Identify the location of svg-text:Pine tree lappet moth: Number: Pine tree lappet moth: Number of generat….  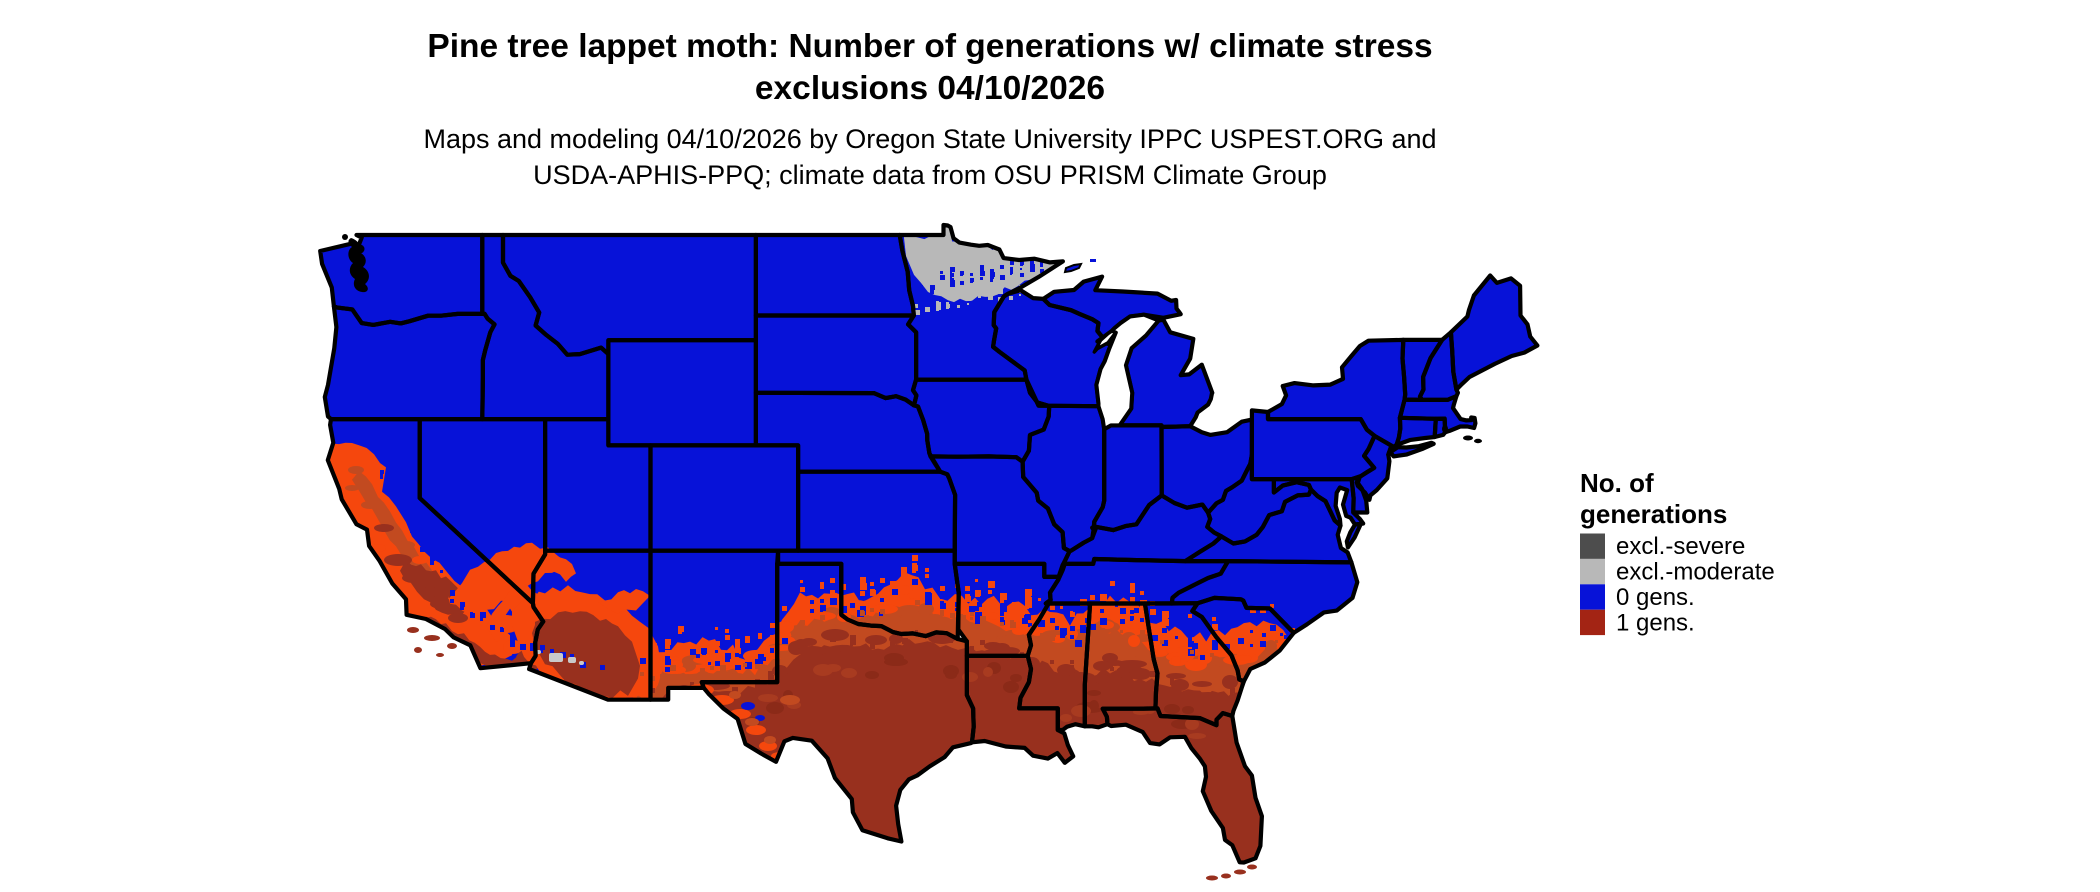
(929, 46).